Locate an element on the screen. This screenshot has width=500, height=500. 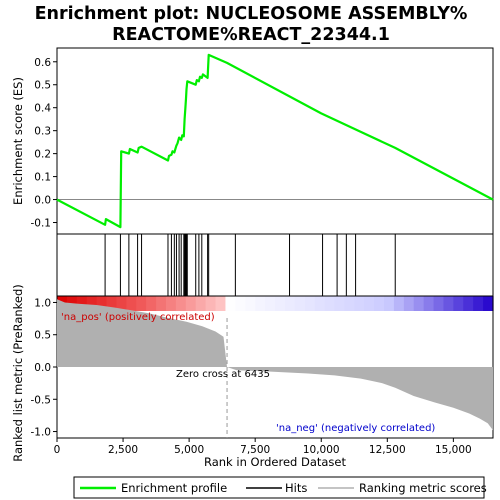
es-y-tick-label: 0.2 is located at coordinates (42, 155).